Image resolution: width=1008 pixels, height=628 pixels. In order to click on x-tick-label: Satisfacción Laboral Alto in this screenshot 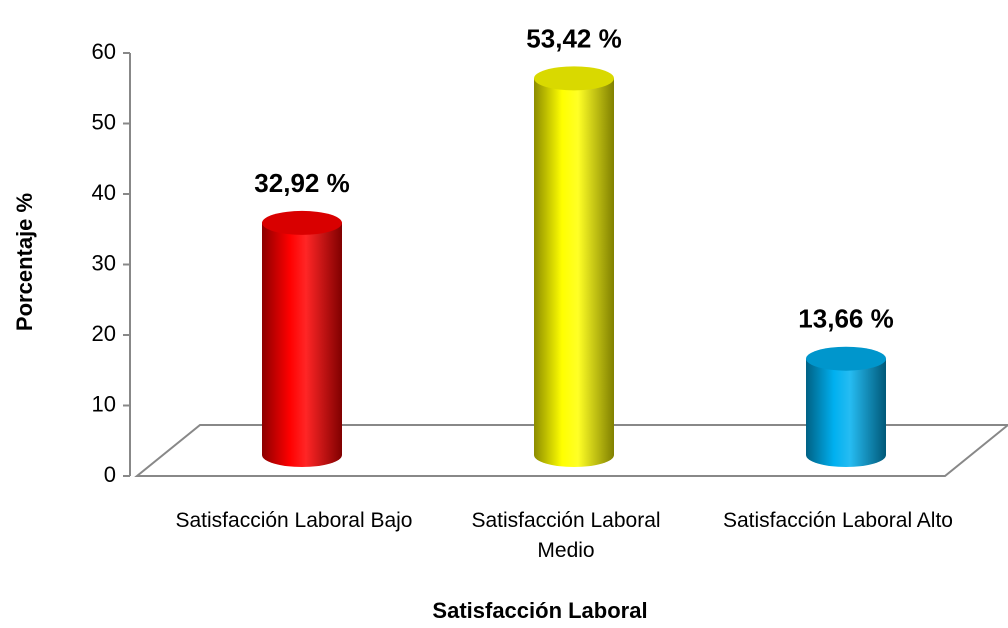, I will do `click(838, 520)`.